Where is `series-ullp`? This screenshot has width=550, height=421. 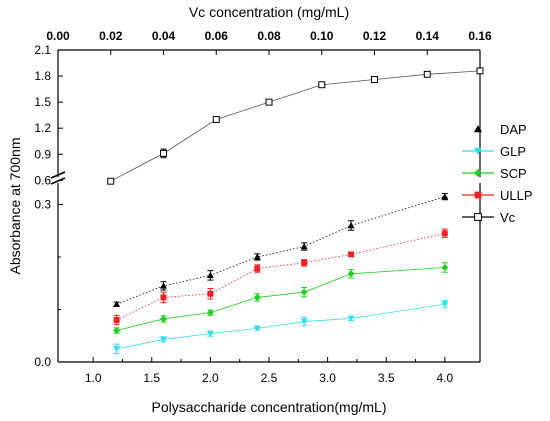 series-ullp is located at coordinates (280, 277).